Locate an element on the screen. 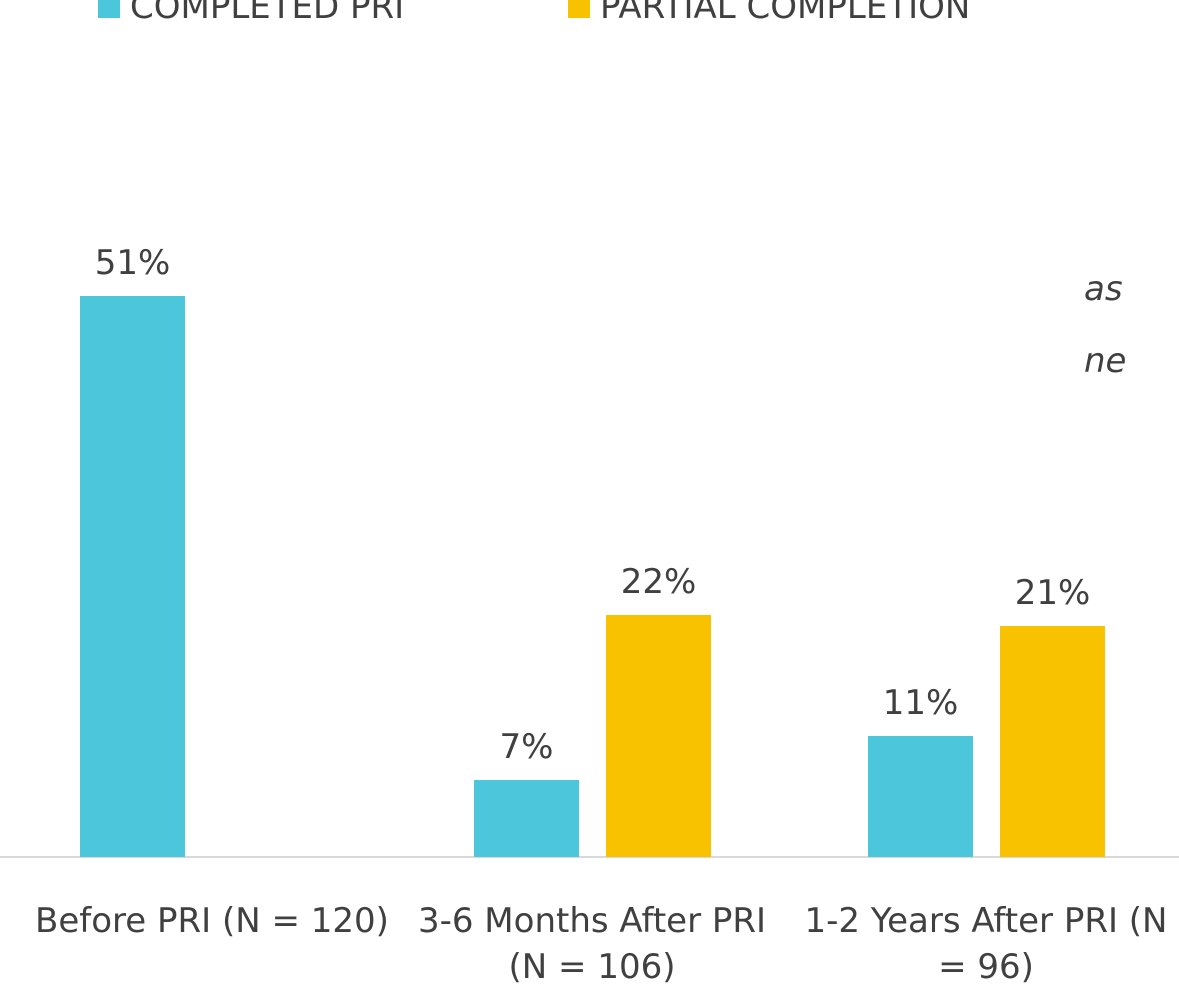 The height and width of the screenshot is (1003, 1179). data-label: 11% is located at coordinates (921, 703).